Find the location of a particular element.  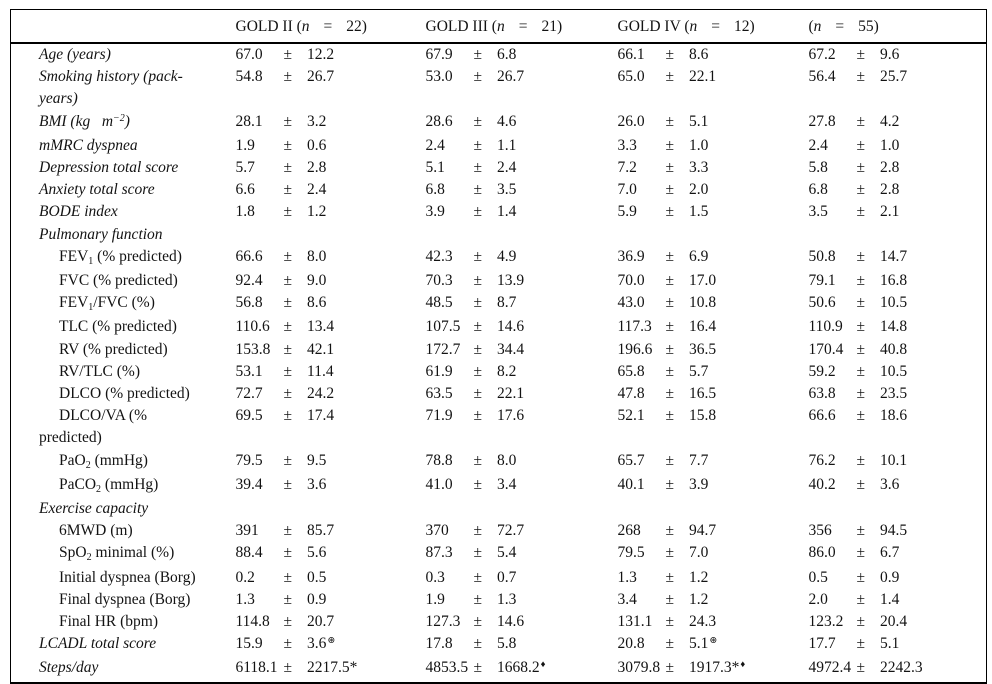

value-cell: 66.6 ±18.6 is located at coordinates (898, 427).